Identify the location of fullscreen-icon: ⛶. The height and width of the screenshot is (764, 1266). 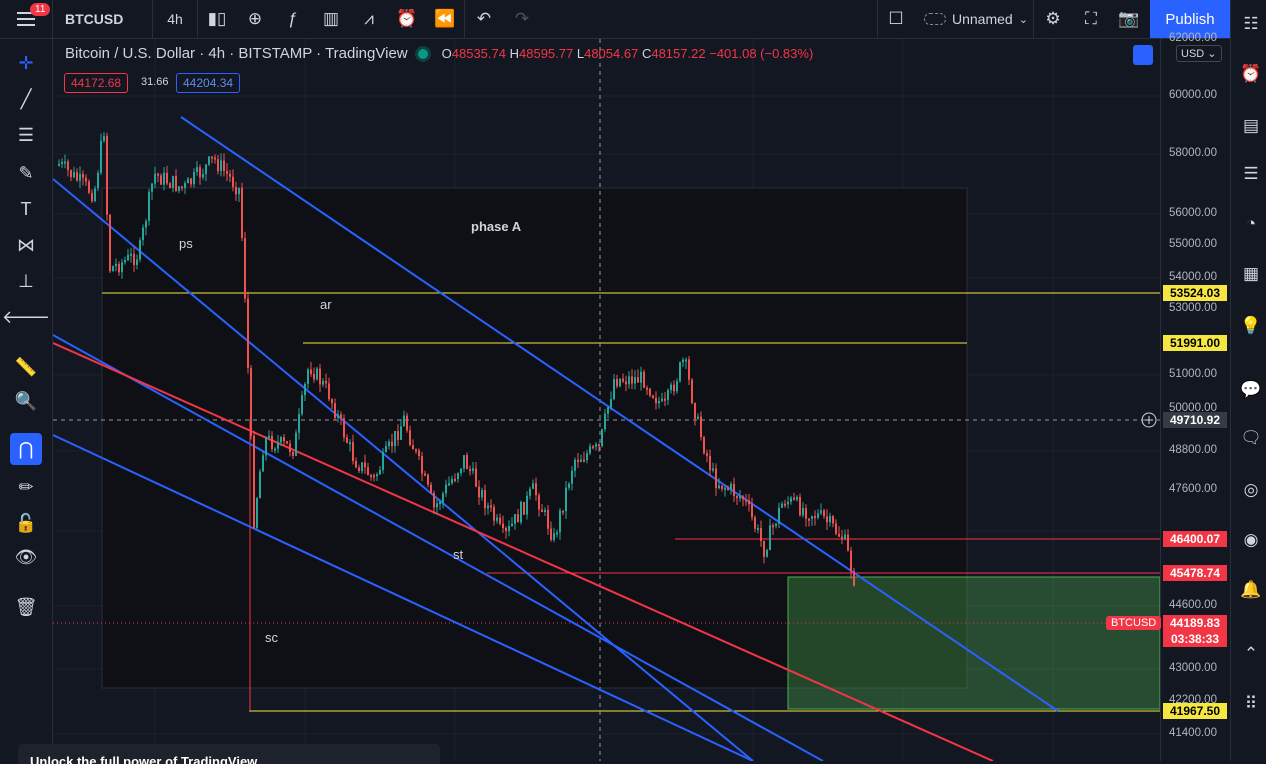
(1091, 18).